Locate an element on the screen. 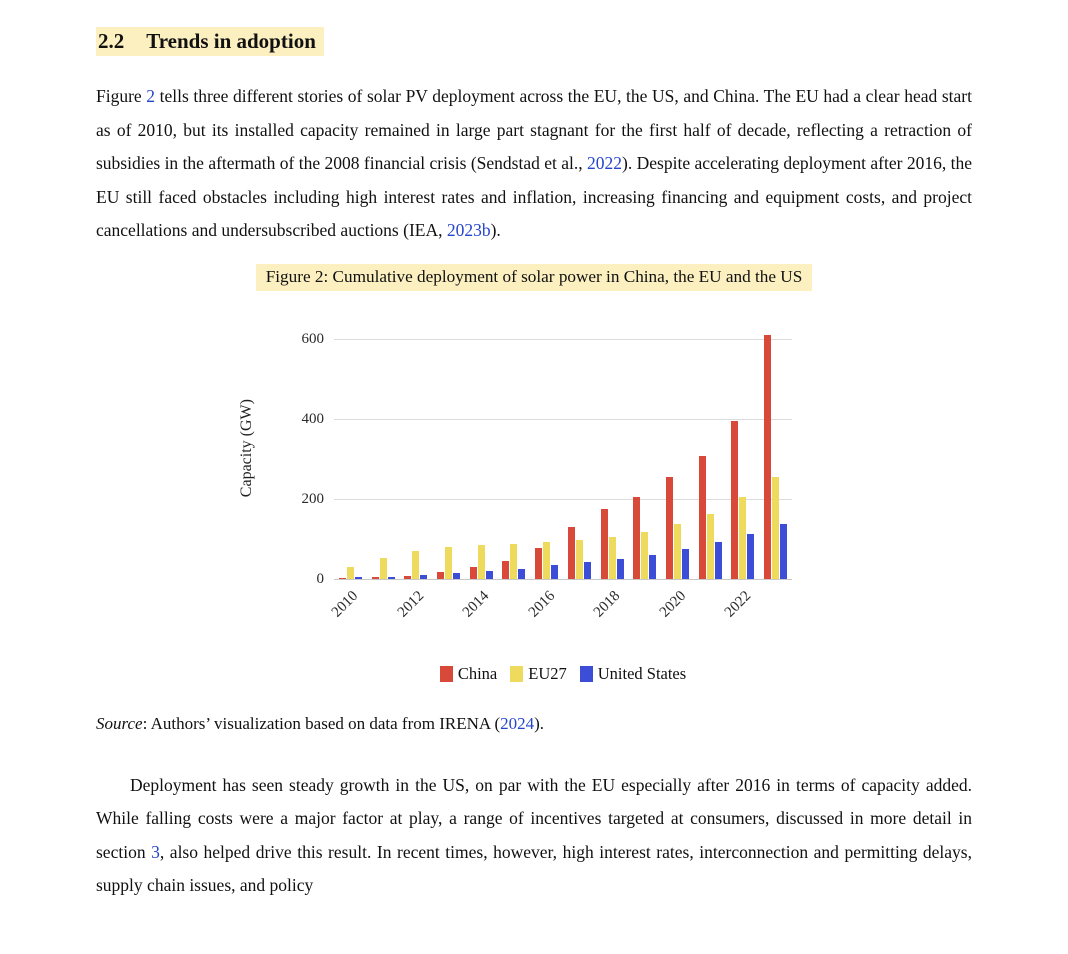 Image resolution: width=1068 pixels, height=954 pixels. y-tick-label-0: 0 is located at coordinates (320, 578).